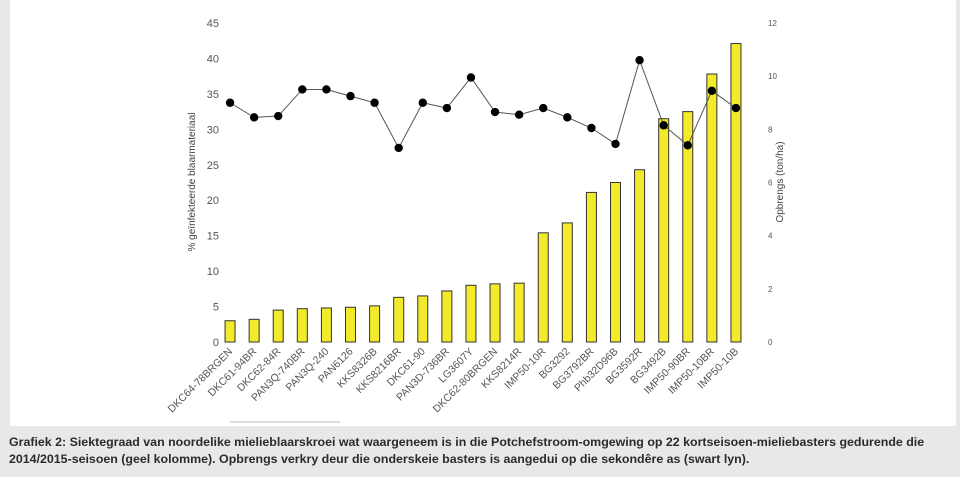 This screenshot has width=960, height=477. Describe the element at coordinates (213, 166) in the screenshot. I see `y-tick-label: 25` at that location.